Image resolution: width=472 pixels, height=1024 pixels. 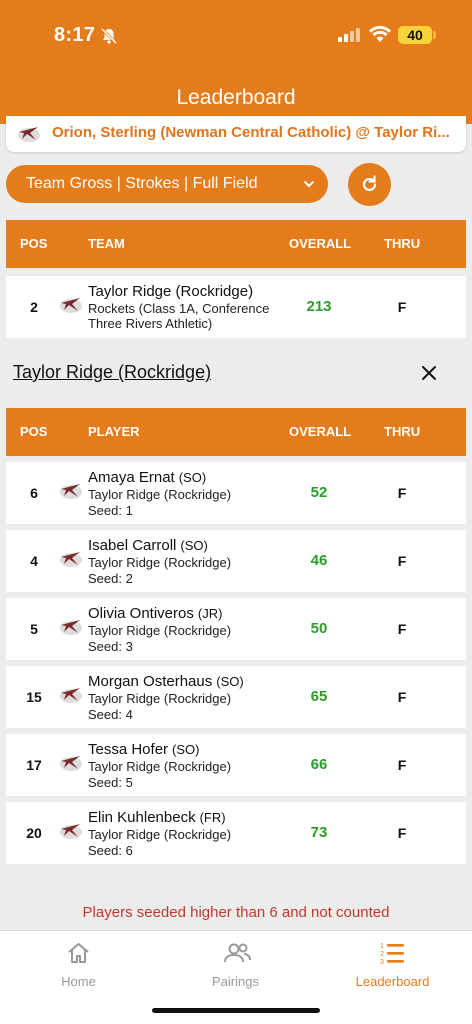 I want to click on player-seed: Seed: 5, so click(x=110, y=782).